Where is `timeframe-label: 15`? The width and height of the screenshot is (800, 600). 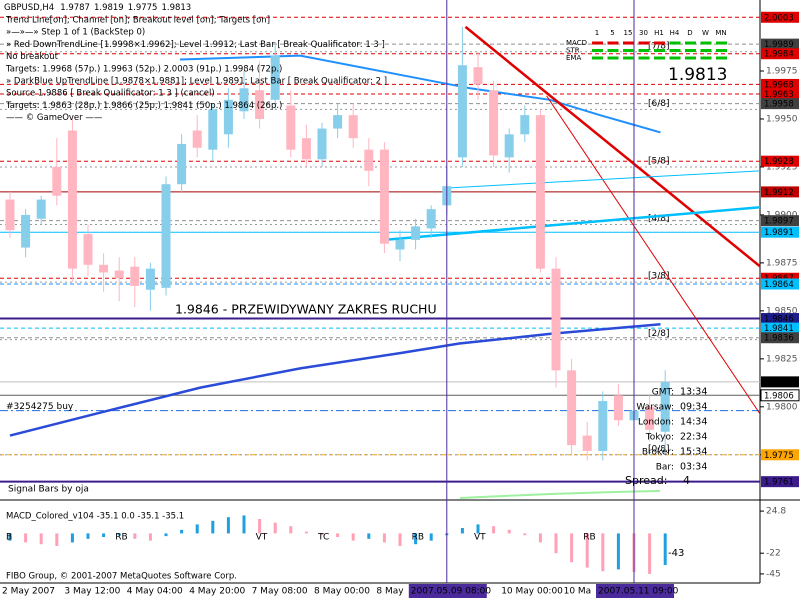
timeframe-label: 15 is located at coordinates (628, 33).